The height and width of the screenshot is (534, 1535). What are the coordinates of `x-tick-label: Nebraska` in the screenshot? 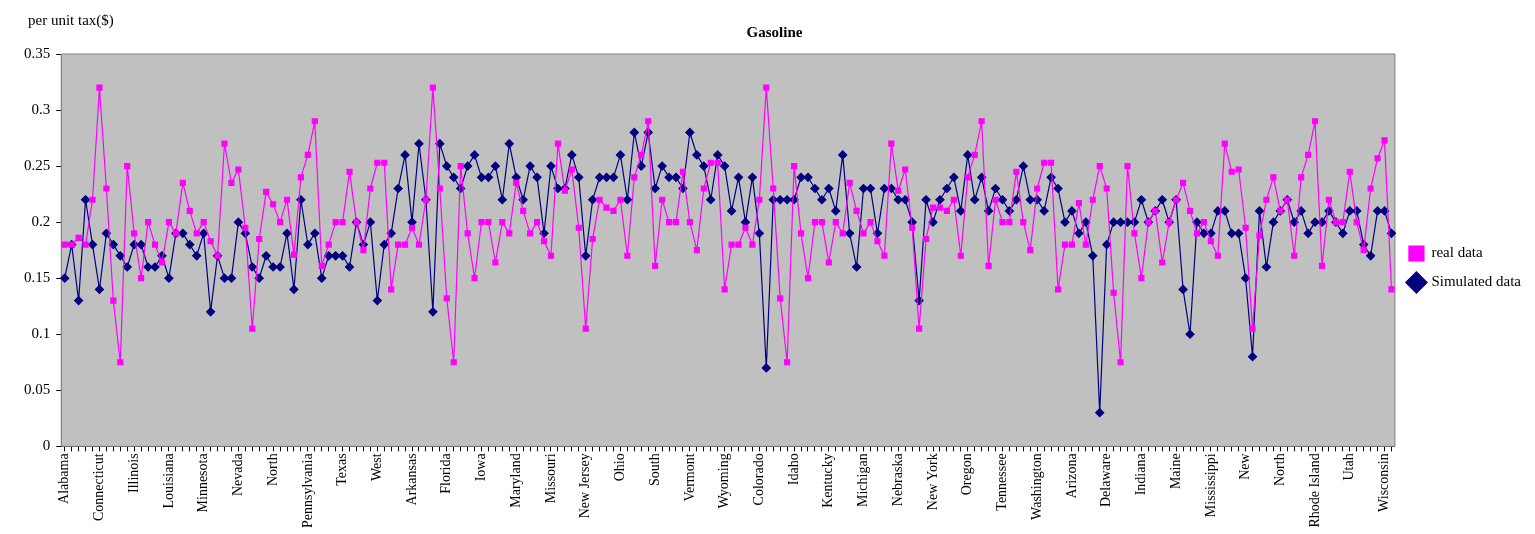 It's located at (897, 479).